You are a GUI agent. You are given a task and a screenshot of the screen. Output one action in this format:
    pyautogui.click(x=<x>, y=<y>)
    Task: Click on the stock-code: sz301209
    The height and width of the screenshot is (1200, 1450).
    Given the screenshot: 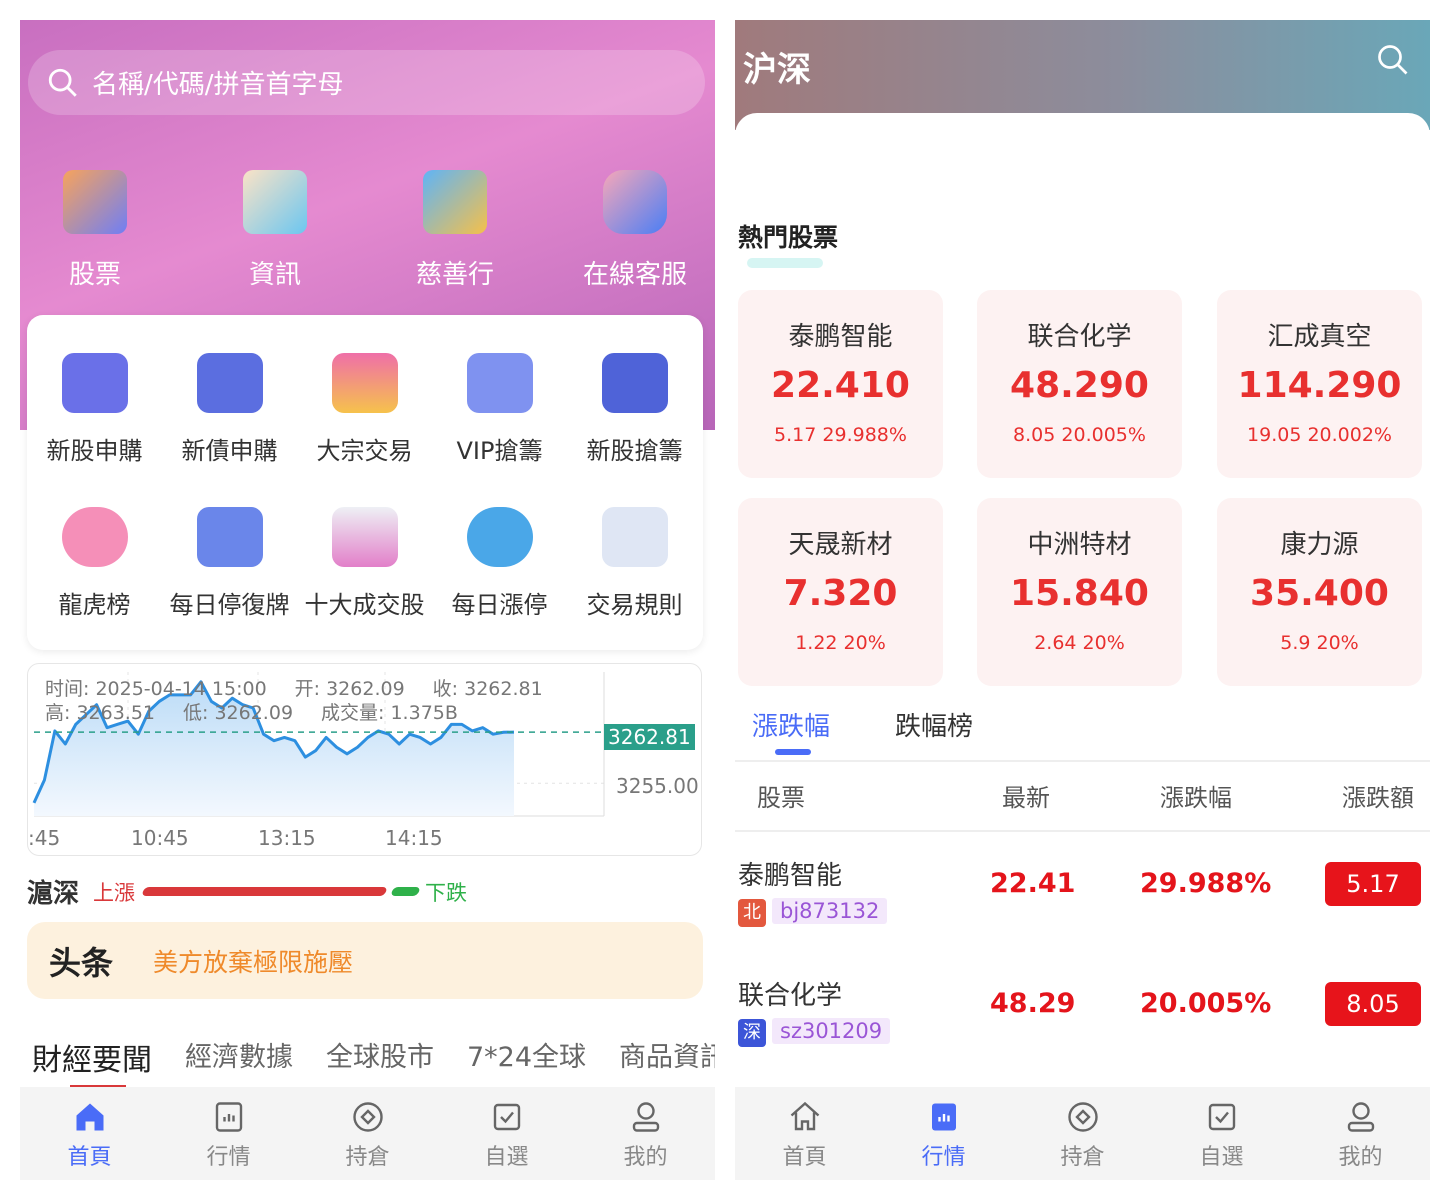 What is the action you would take?
    pyautogui.click(x=831, y=1031)
    